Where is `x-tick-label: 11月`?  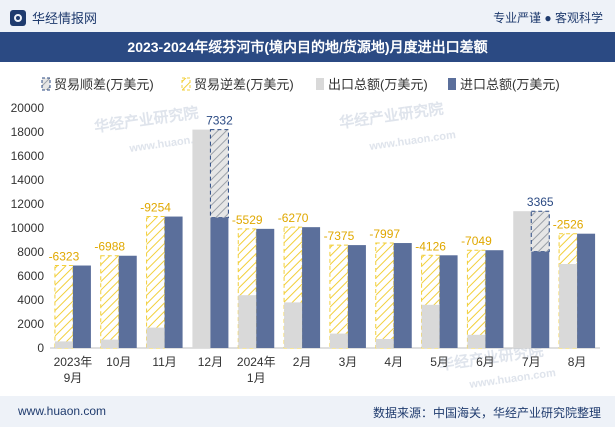 x-tick-label: 11月 is located at coordinates (164, 362).